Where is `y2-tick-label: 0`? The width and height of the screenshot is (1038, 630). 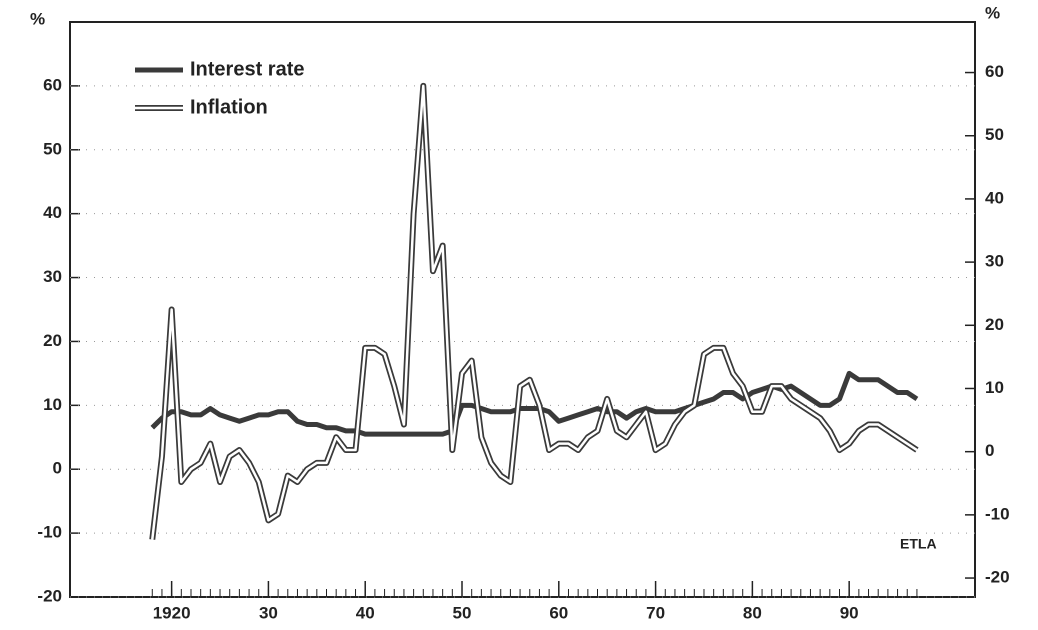 y2-tick-label: 0 is located at coordinates (989, 450).